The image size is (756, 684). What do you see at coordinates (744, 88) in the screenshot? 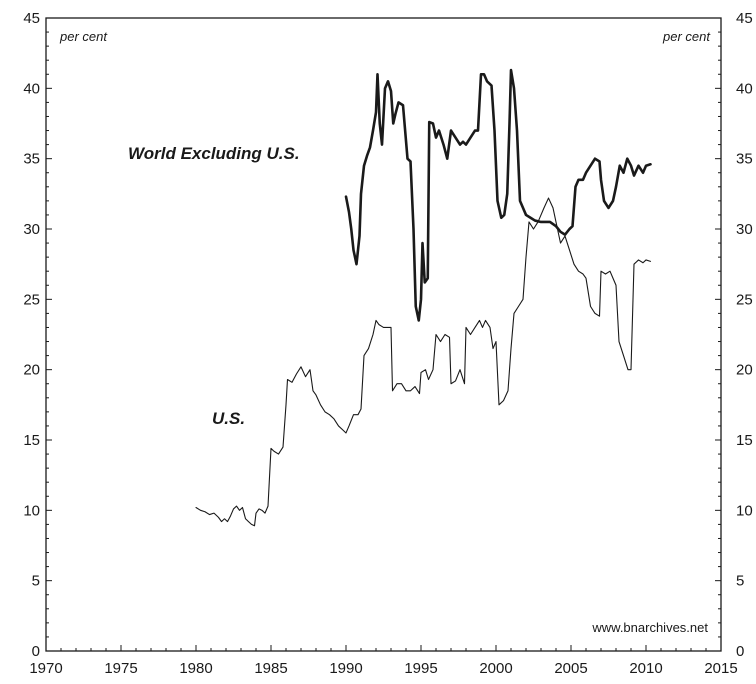
I see `y-tick-label-right: 40` at bounding box center [744, 88].